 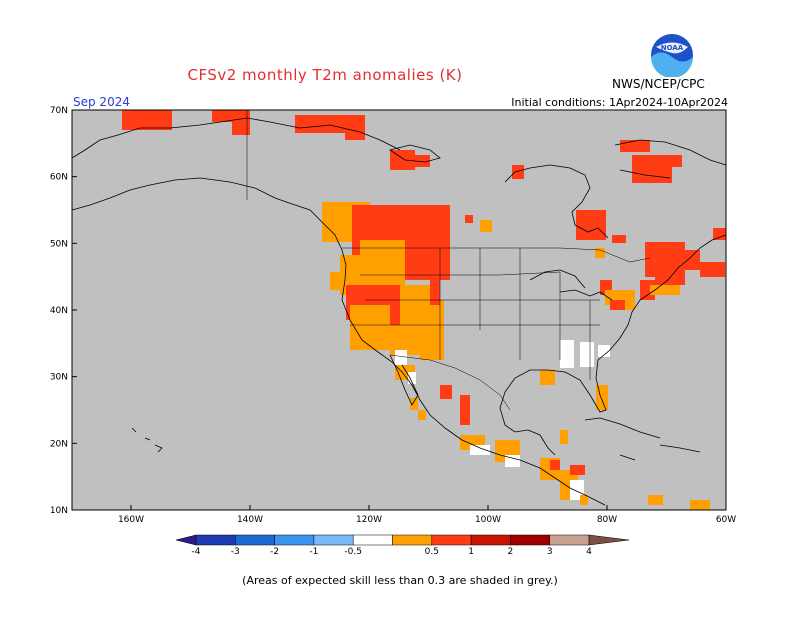 What do you see at coordinates (726, 520) in the screenshot?
I see `lon-tick-label: 60W` at bounding box center [726, 520].